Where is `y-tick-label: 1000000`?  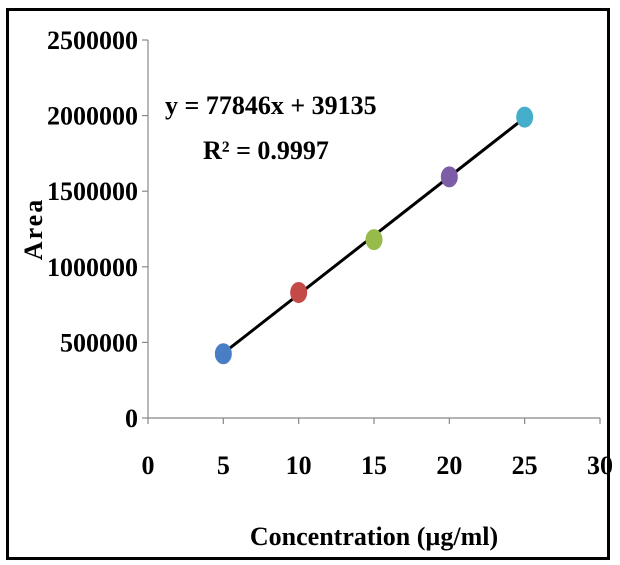
y-tick-label: 1000000 is located at coordinates (92, 267).